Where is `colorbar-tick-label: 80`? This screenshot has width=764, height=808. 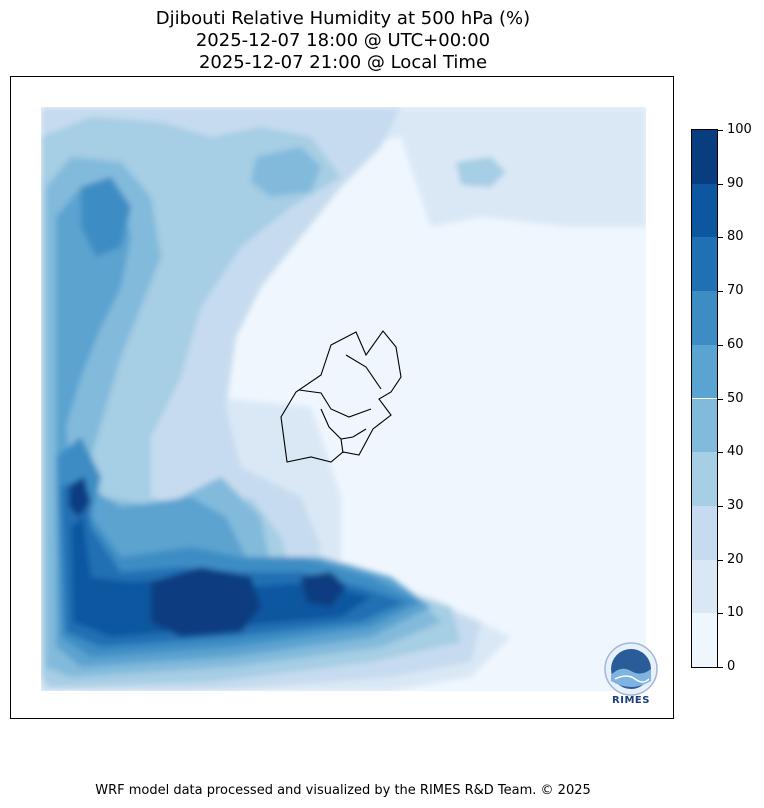
colorbar-tick-label: 80 is located at coordinates (735, 237).